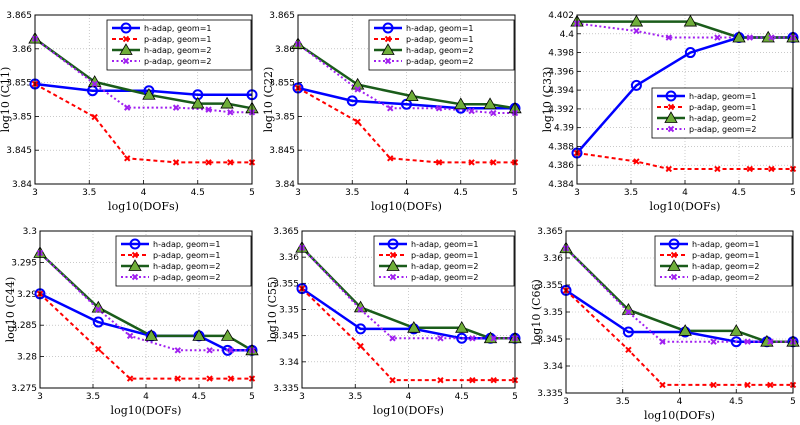 The height and width of the screenshot is (425, 800). Describe the element at coordinates (272, 310) in the screenshot. I see `y-axis-label: log10 (C55)` at that location.